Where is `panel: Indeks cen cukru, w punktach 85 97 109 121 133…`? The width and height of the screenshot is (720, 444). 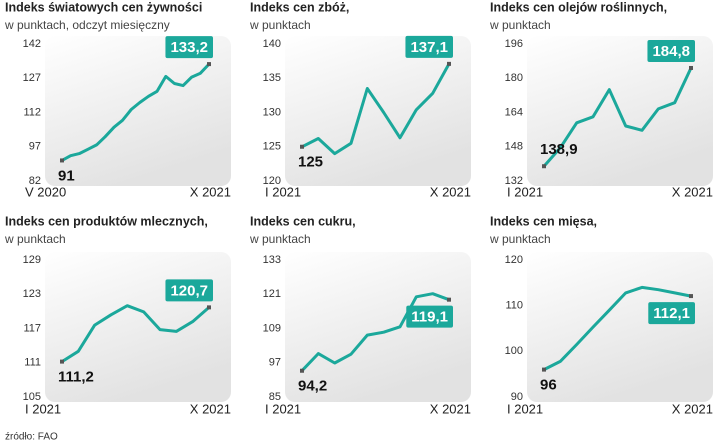
panel: Indeks cen cukru, w punktach 85 97 109 121 133… is located at coordinates (360, 315).